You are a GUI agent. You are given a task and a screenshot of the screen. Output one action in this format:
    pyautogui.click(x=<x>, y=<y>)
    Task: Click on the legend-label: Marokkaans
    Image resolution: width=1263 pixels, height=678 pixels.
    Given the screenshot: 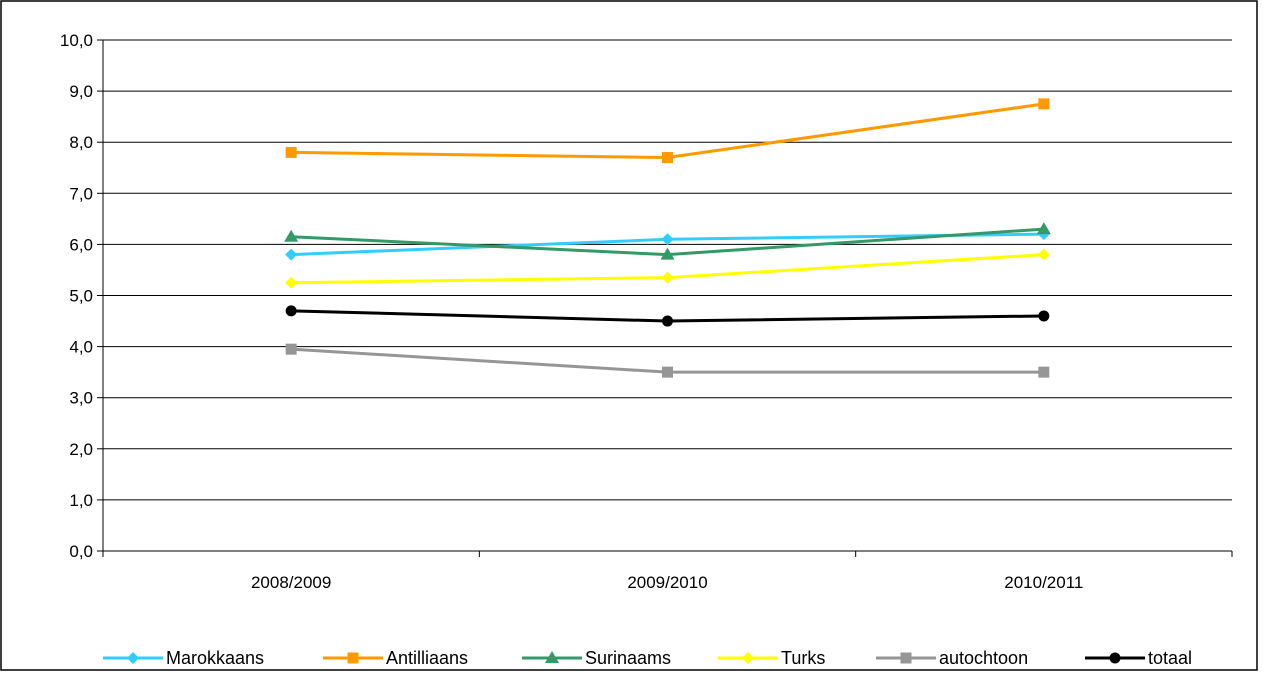 What is the action you would take?
    pyautogui.click(x=215, y=658)
    